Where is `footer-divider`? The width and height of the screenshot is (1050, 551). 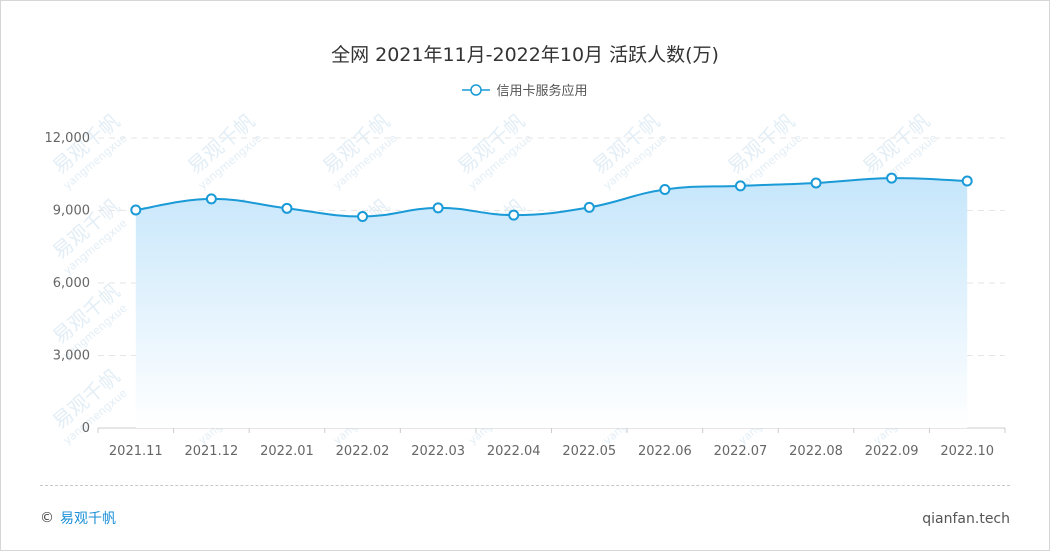 footer-divider is located at coordinates (525, 485).